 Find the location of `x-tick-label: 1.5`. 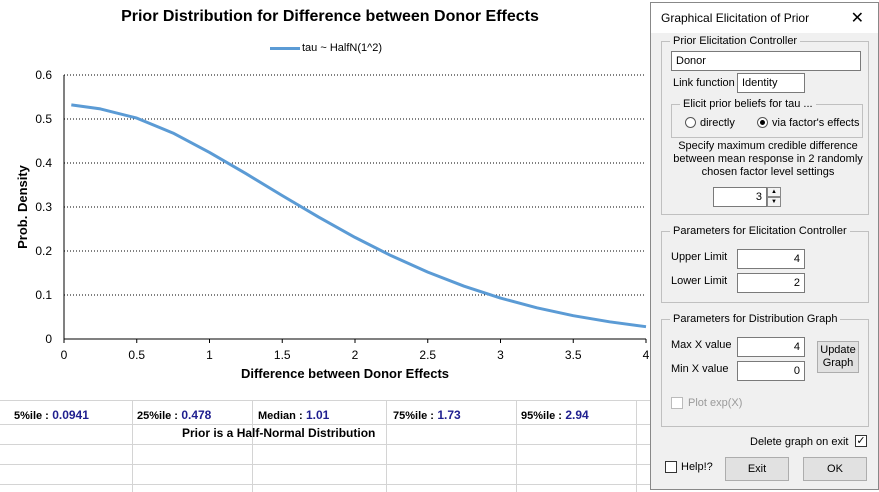

x-tick-label: 1.5 is located at coordinates (282, 355).